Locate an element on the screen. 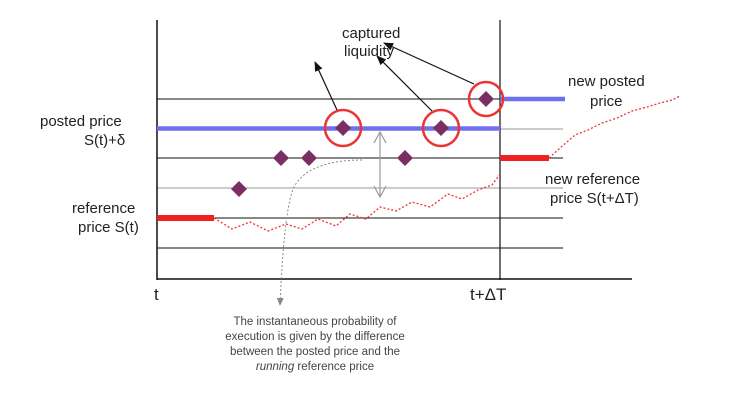  order-markers is located at coordinates (362, 144).